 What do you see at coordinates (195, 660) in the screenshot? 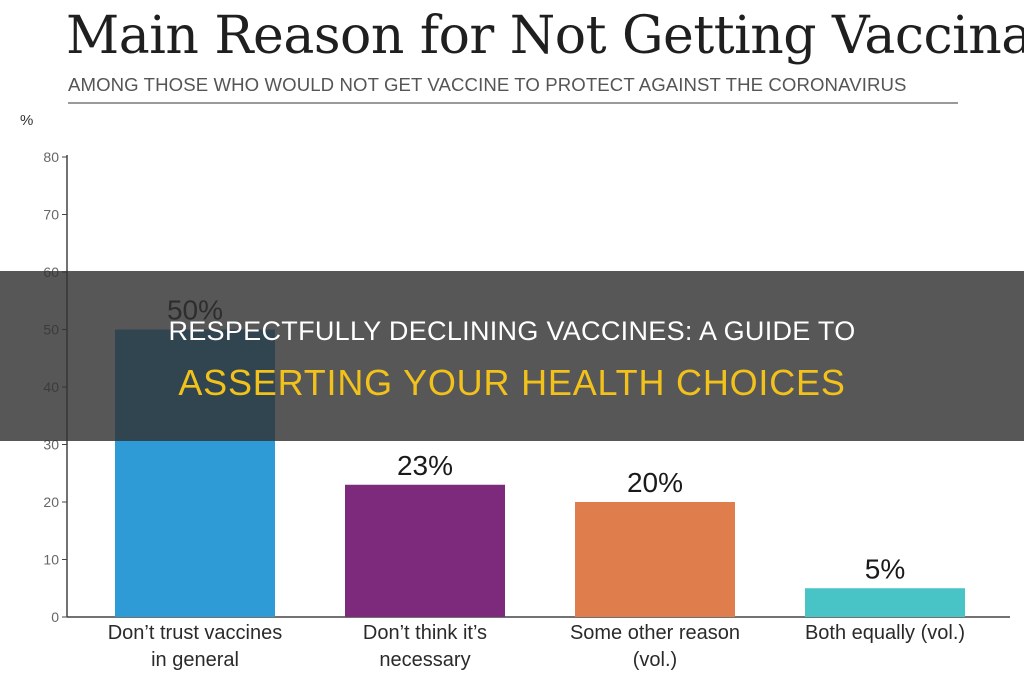
I see `x-category-label: in general` at bounding box center [195, 660].